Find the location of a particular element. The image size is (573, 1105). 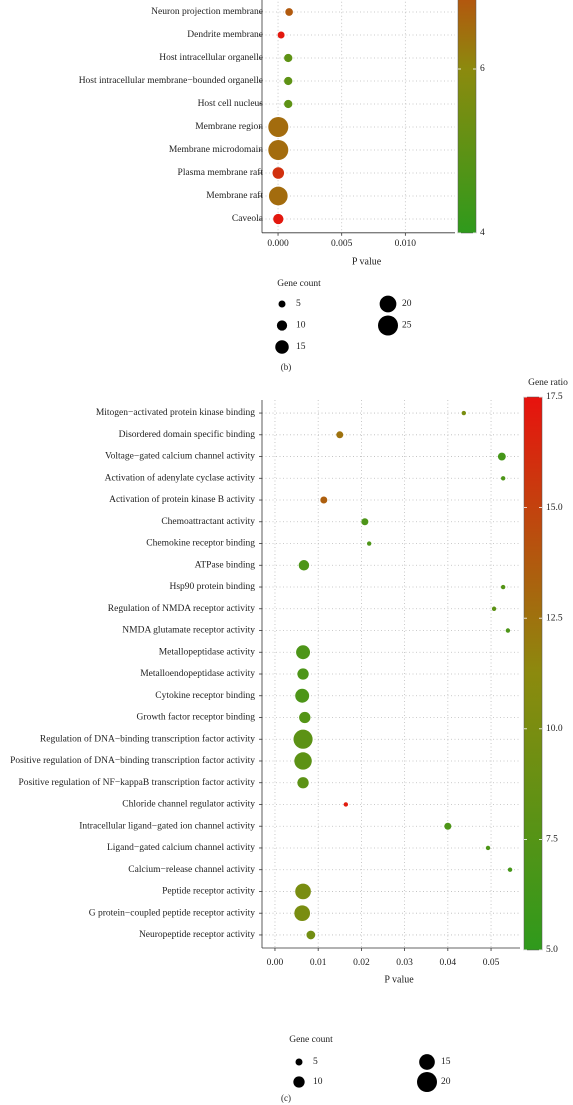

y-tick-label: Calcium−release channel activity is located at coordinates (191, 870).